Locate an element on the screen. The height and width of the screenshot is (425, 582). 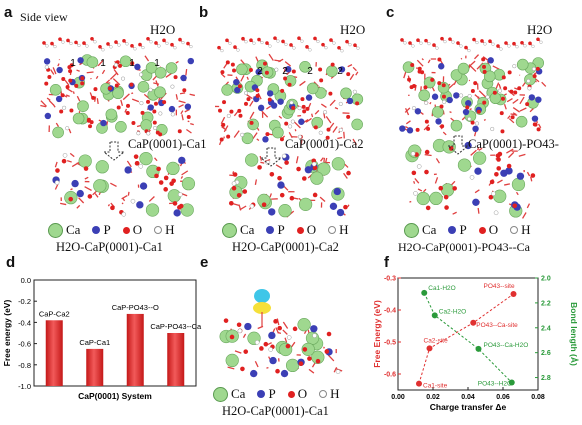
legend-o: O is located at coordinates (493, 229).